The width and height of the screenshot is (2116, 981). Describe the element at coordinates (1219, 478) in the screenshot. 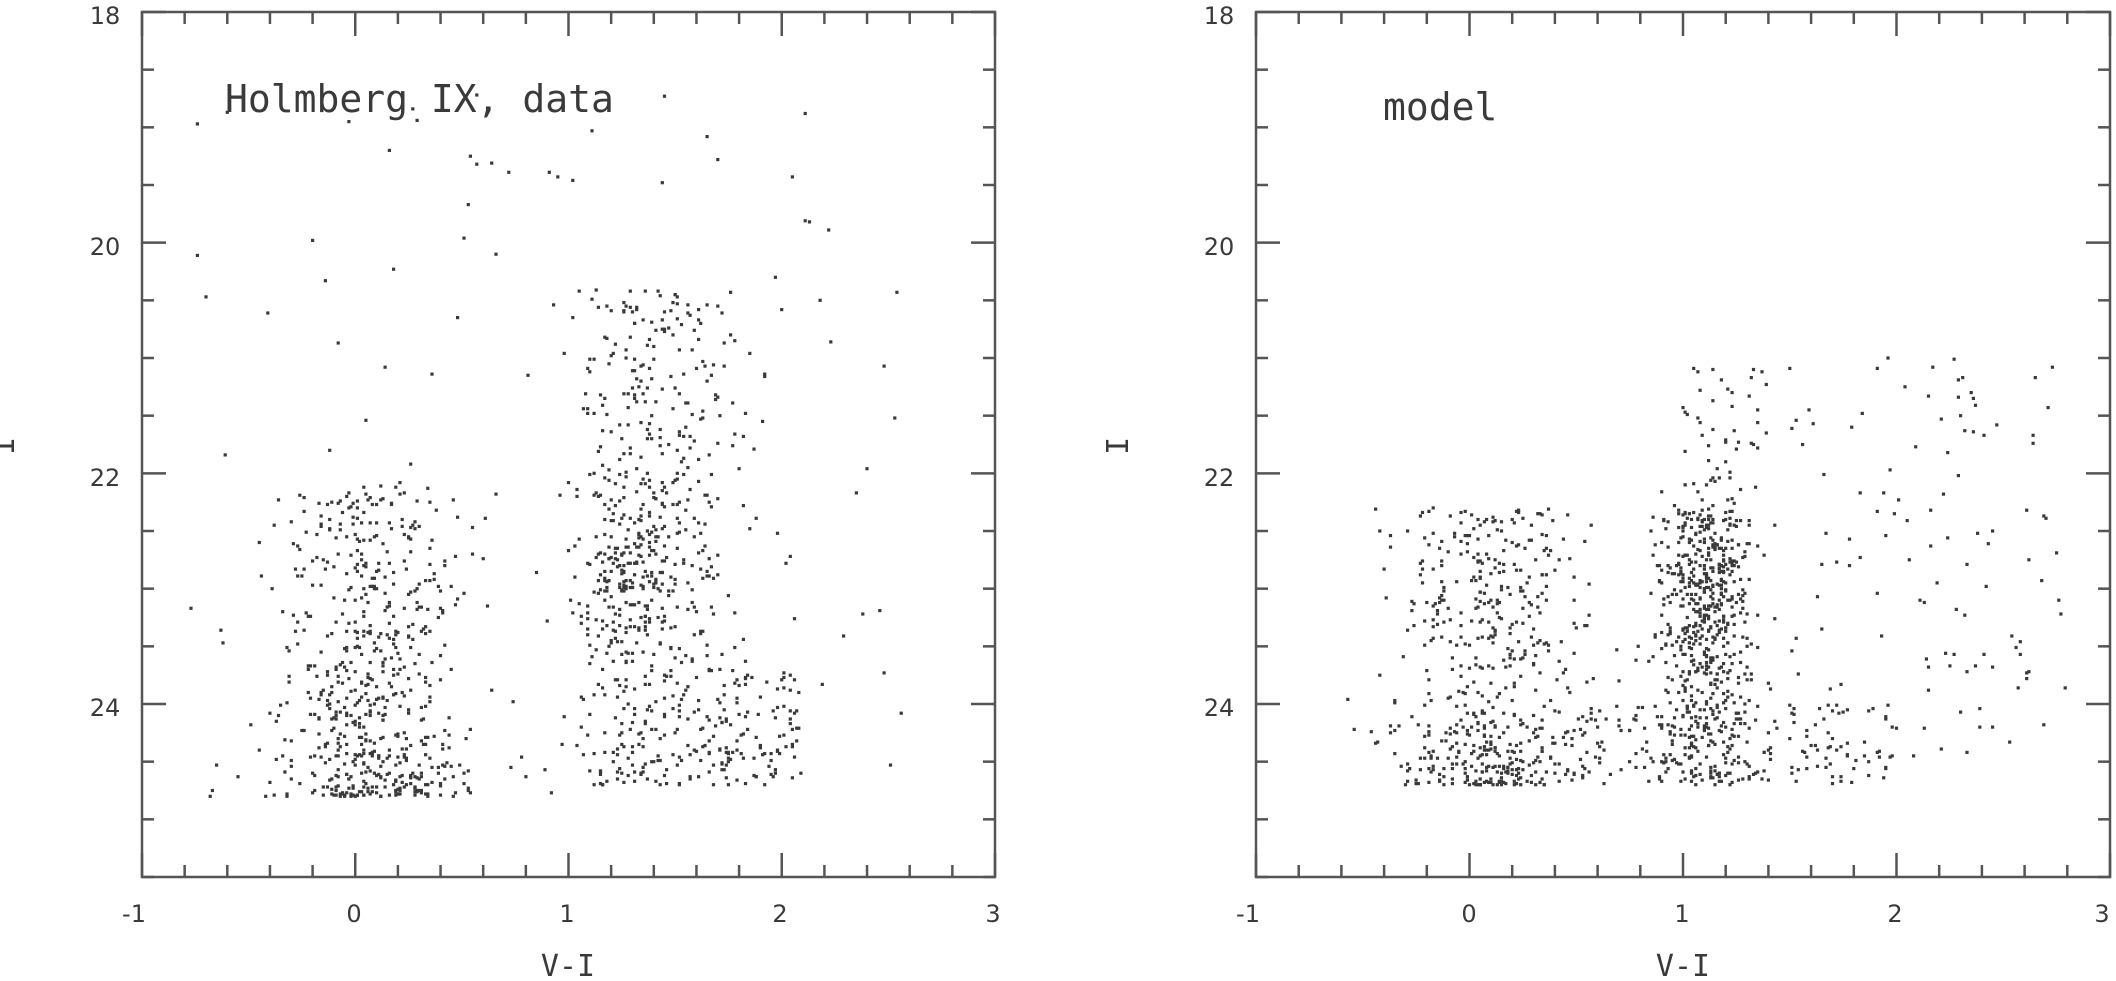

I see `y-tick-label: 22` at that location.